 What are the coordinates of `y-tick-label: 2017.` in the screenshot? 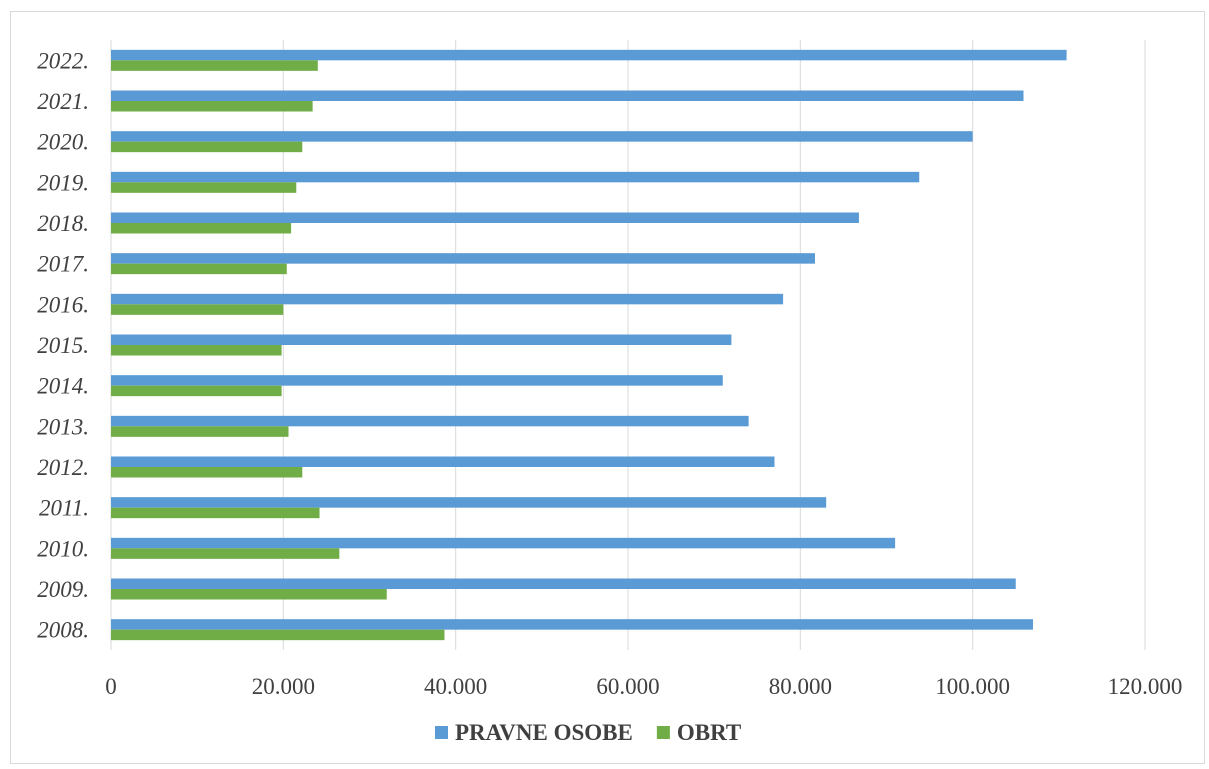 It's located at (63, 264).